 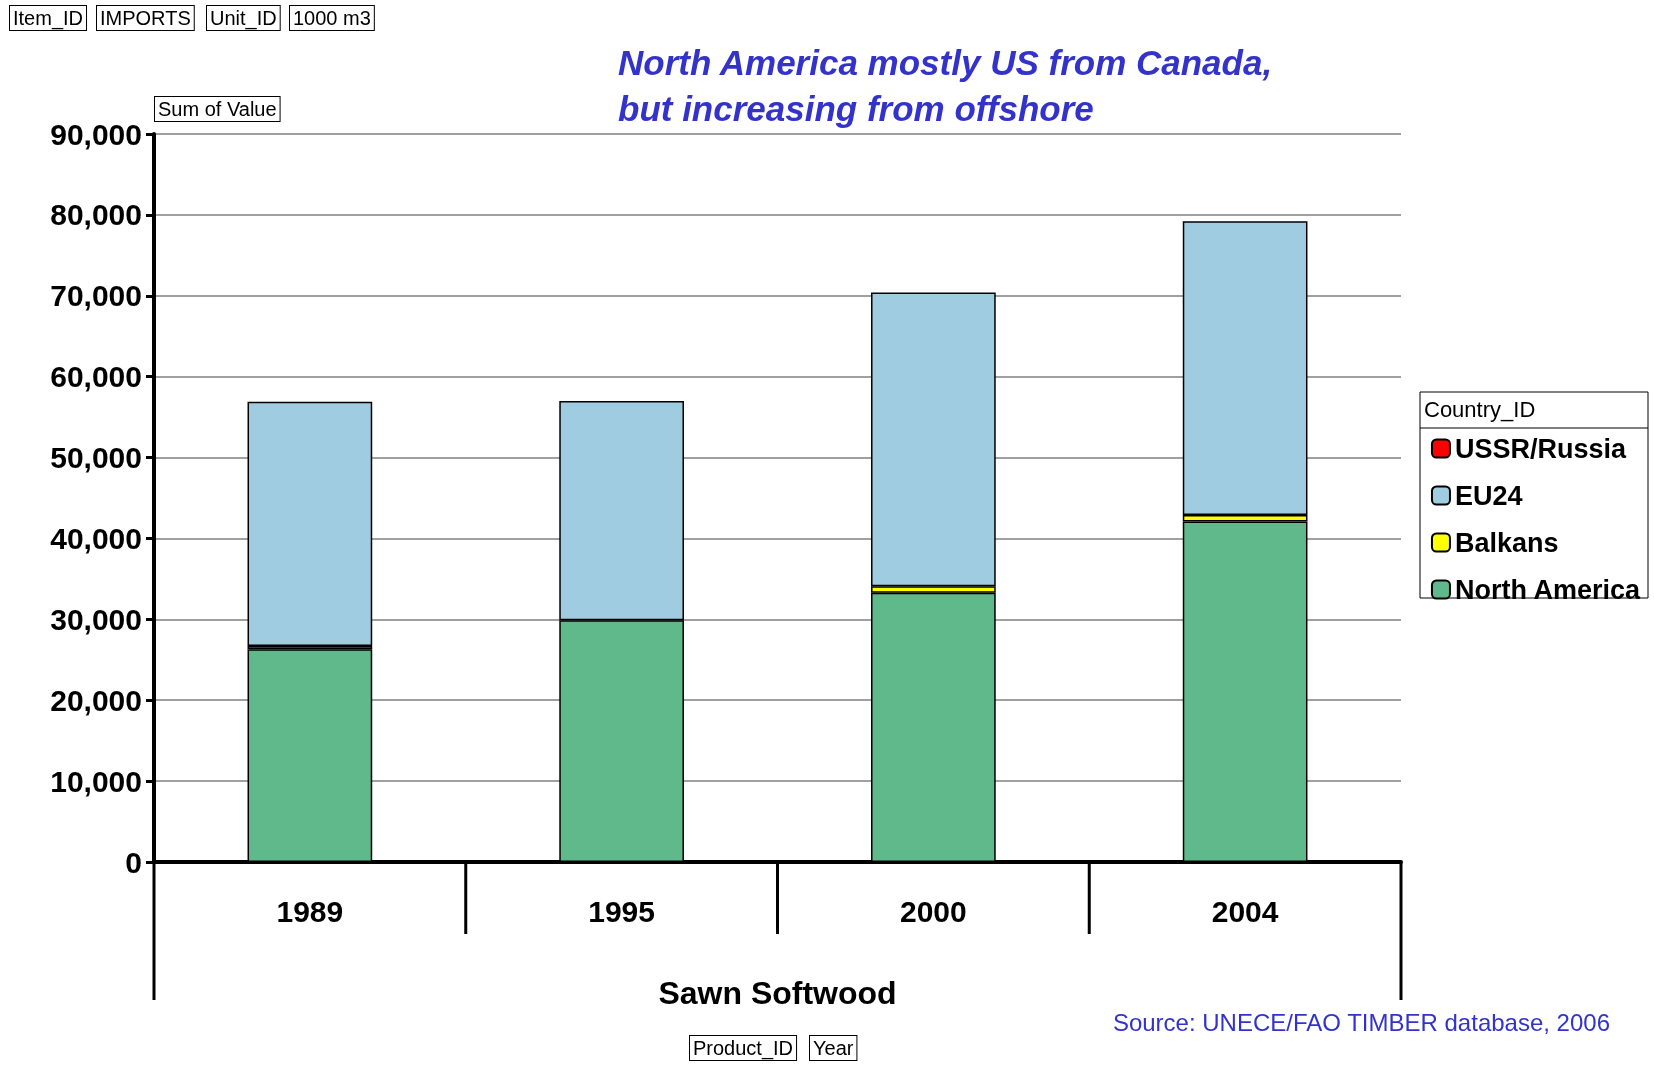 What do you see at coordinates (217, 109) in the screenshot?
I see `text: Sum of Value` at bounding box center [217, 109].